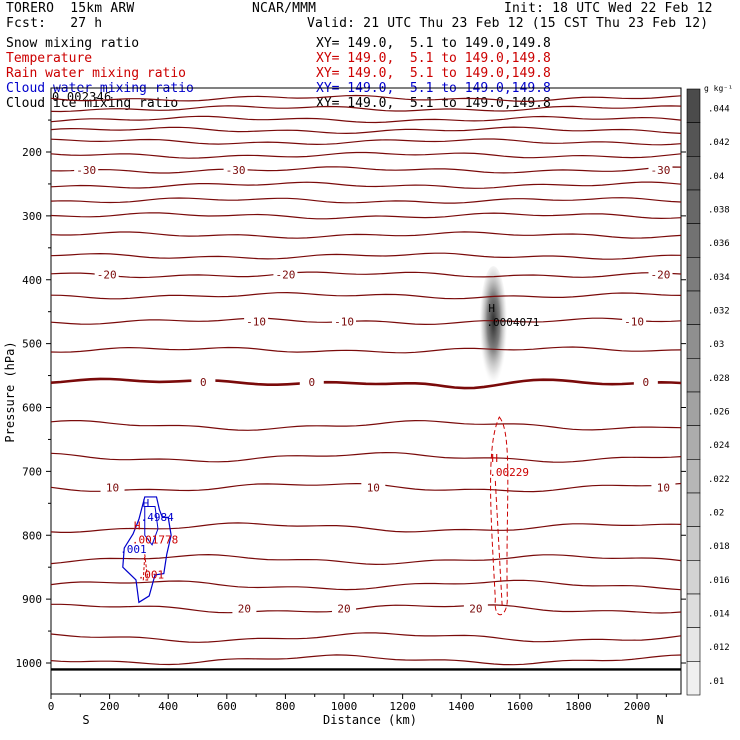  What do you see at coordinates (719, 648) in the screenshot?
I see `colorbar-label: .012` at bounding box center [719, 648].